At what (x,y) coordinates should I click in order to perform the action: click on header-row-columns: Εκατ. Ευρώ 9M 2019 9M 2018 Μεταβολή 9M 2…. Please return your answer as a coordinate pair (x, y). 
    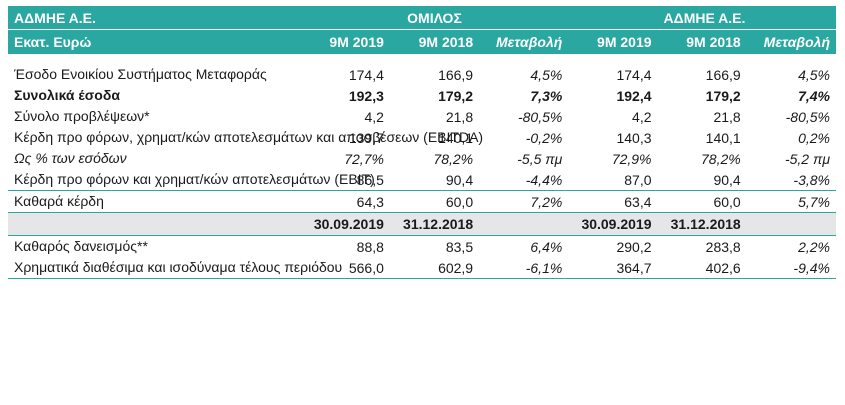
    Looking at the image, I should click on (422, 41).